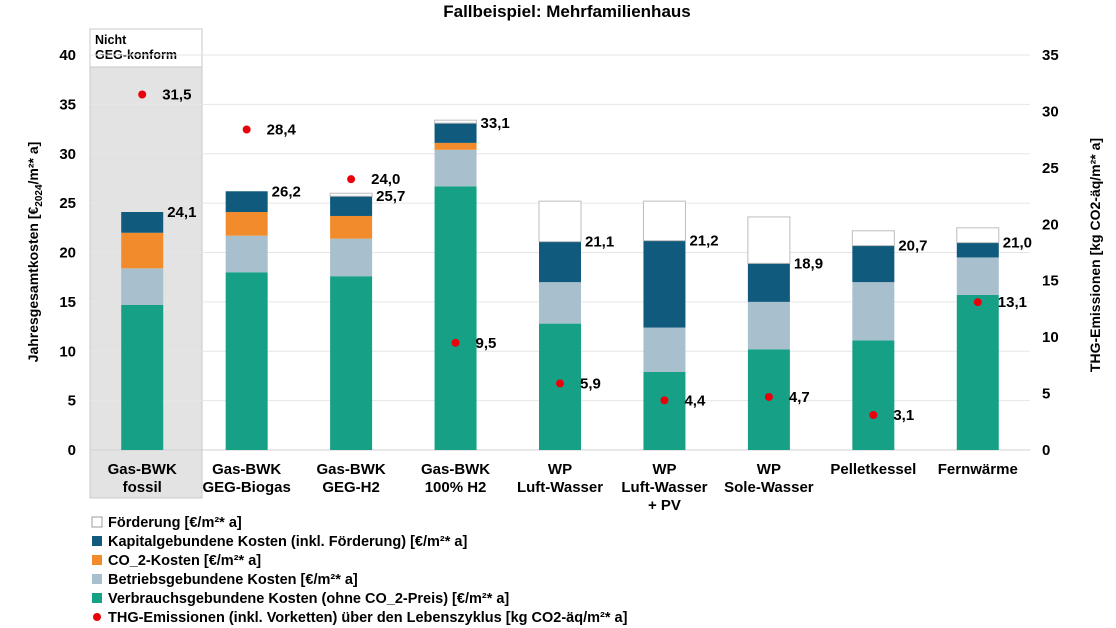 This screenshot has width=1116, height=628. I want to click on chart-title: Fallbeispiel: Mehrfamilienhaus, so click(567, 11).